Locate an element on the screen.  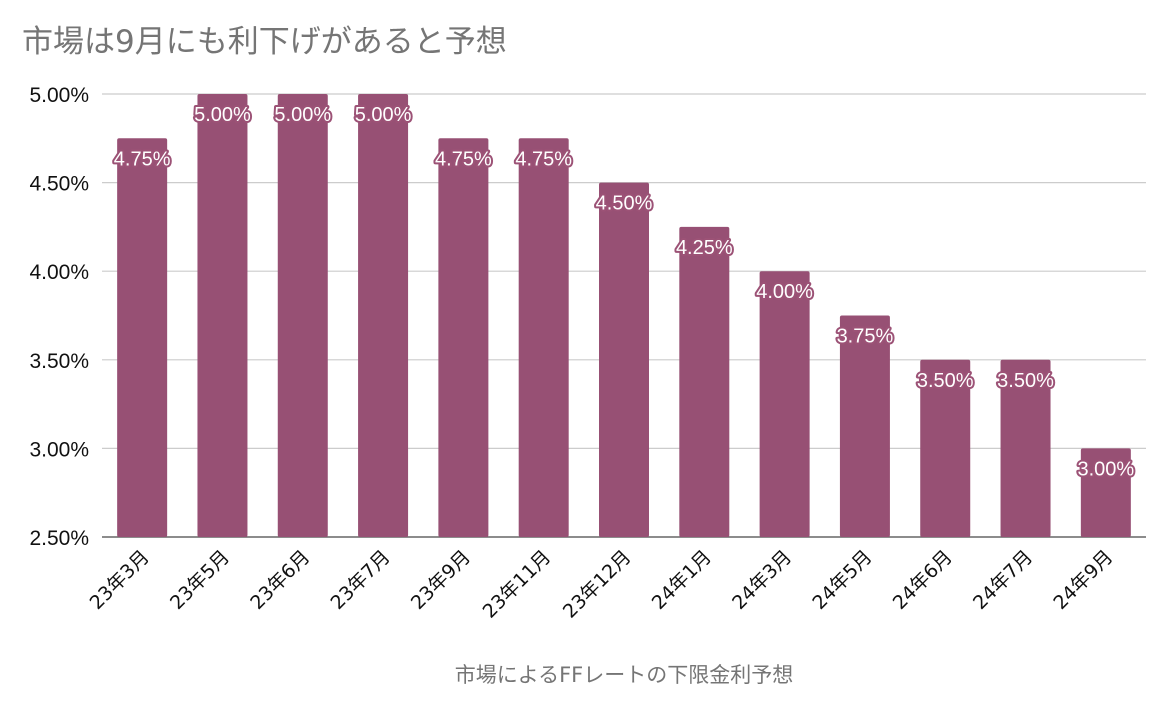
x-tick-label: 23年12月 is located at coordinates (597, 584).